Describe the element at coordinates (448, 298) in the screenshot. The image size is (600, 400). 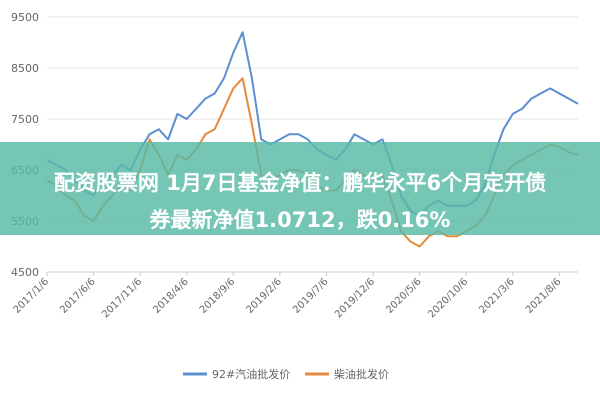
I see `x-tick-label: 2020/10/6` at that location.